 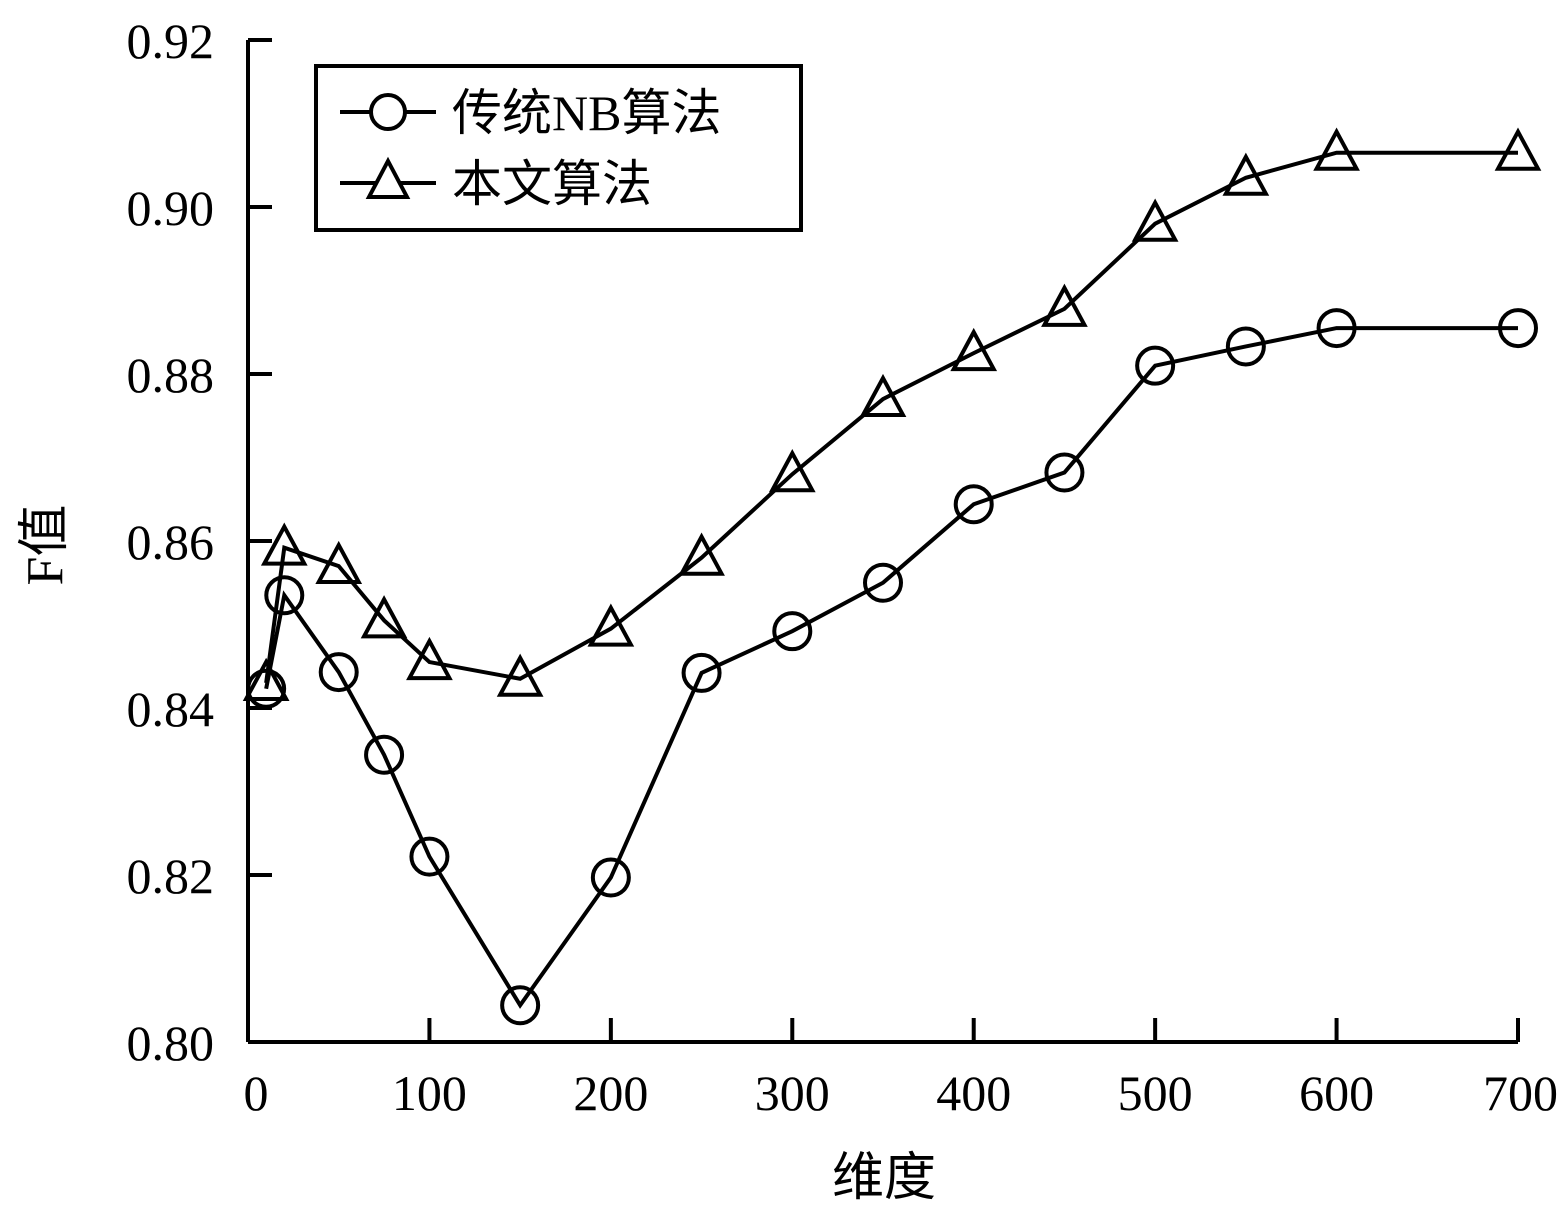 I want to click on legend-label-series-1: 传统NB算法, so click(x=586, y=113).